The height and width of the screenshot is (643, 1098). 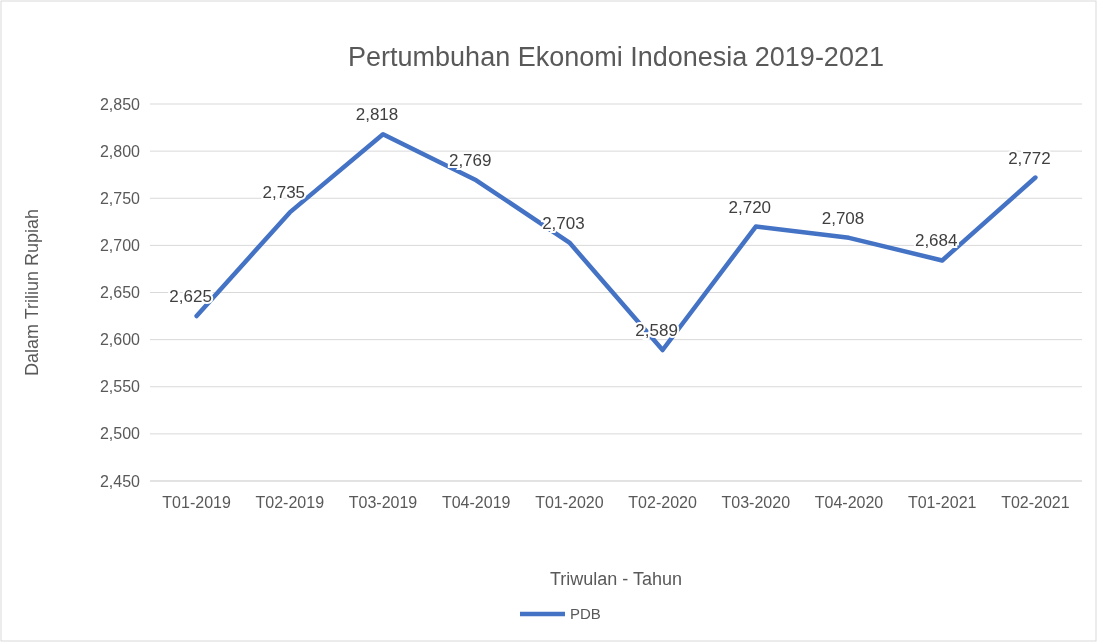 What do you see at coordinates (616, 57) in the screenshot?
I see `chart-title: Pertumbuhan Ekonomi Indonesia 2019-2021` at bounding box center [616, 57].